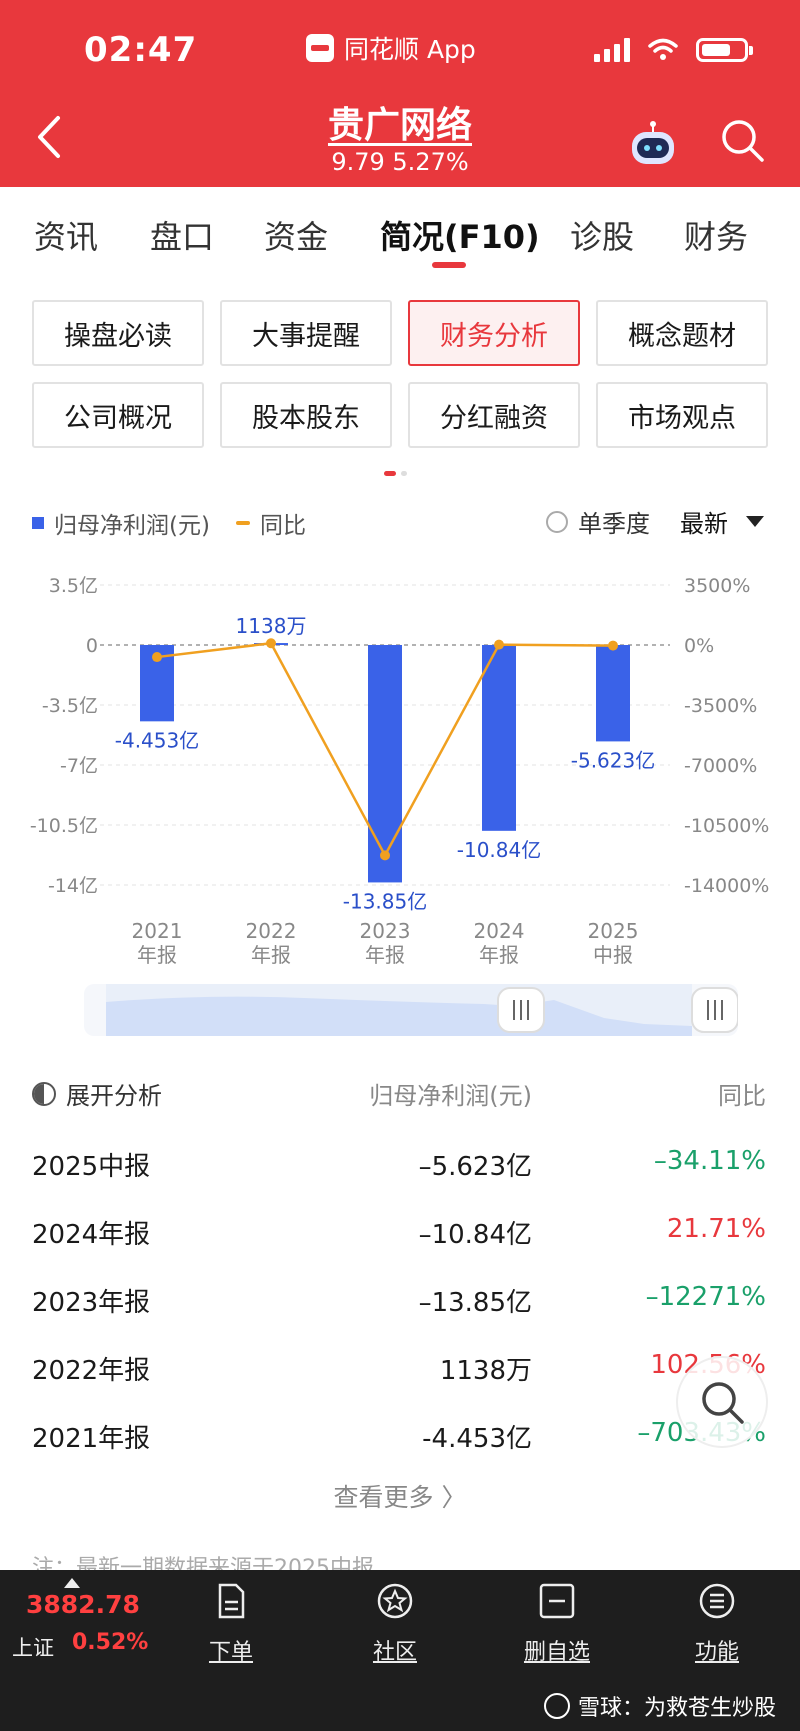  Describe the element at coordinates (92, 646) in the screenshot. I see `y-left-tick: 0` at that location.